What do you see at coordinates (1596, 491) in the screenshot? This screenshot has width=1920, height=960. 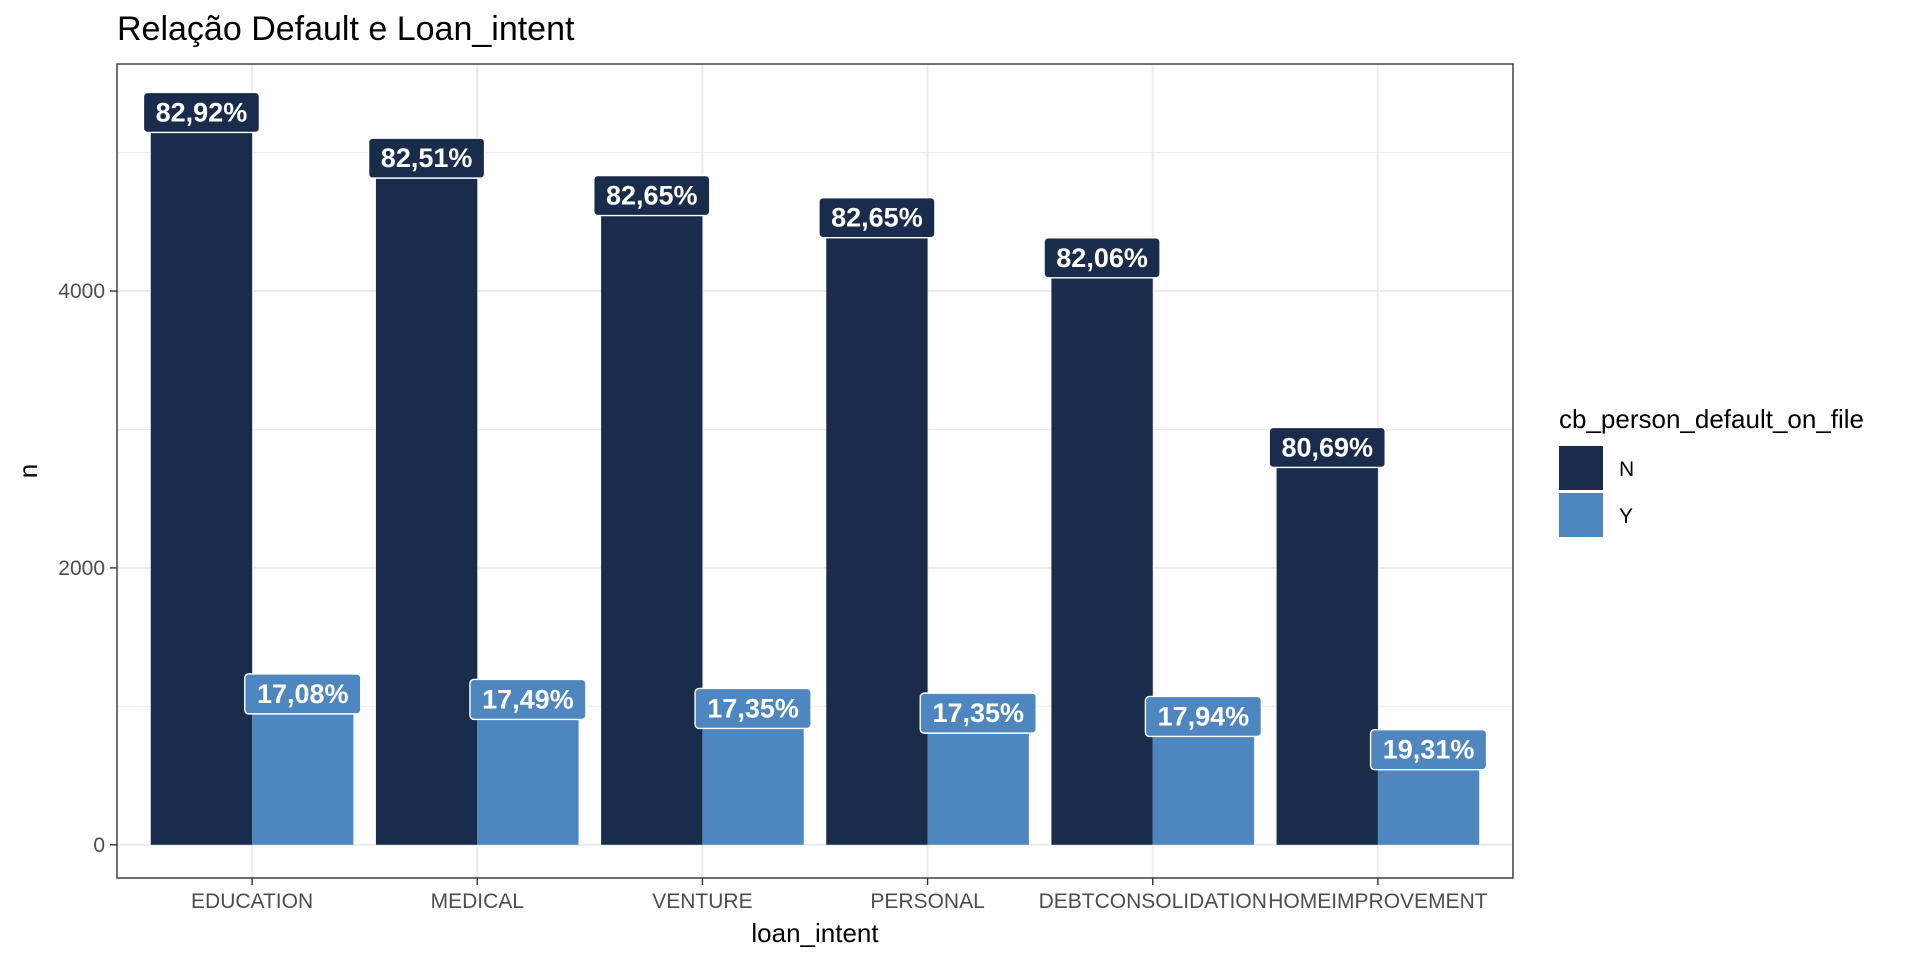 I see `legend-items: NY` at bounding box center [1596, 491].